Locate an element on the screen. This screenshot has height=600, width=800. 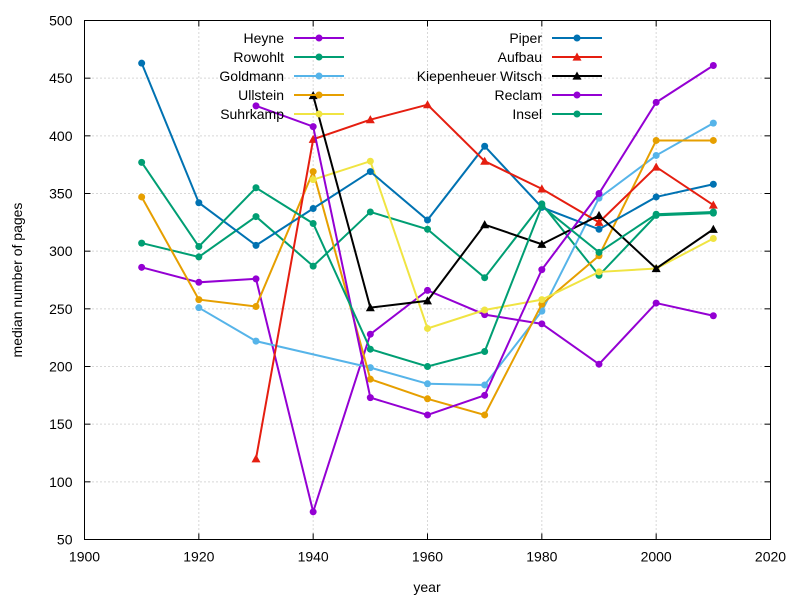
legend-entry-rowohlt: Rowohlt is located at coordinates (288, 57).